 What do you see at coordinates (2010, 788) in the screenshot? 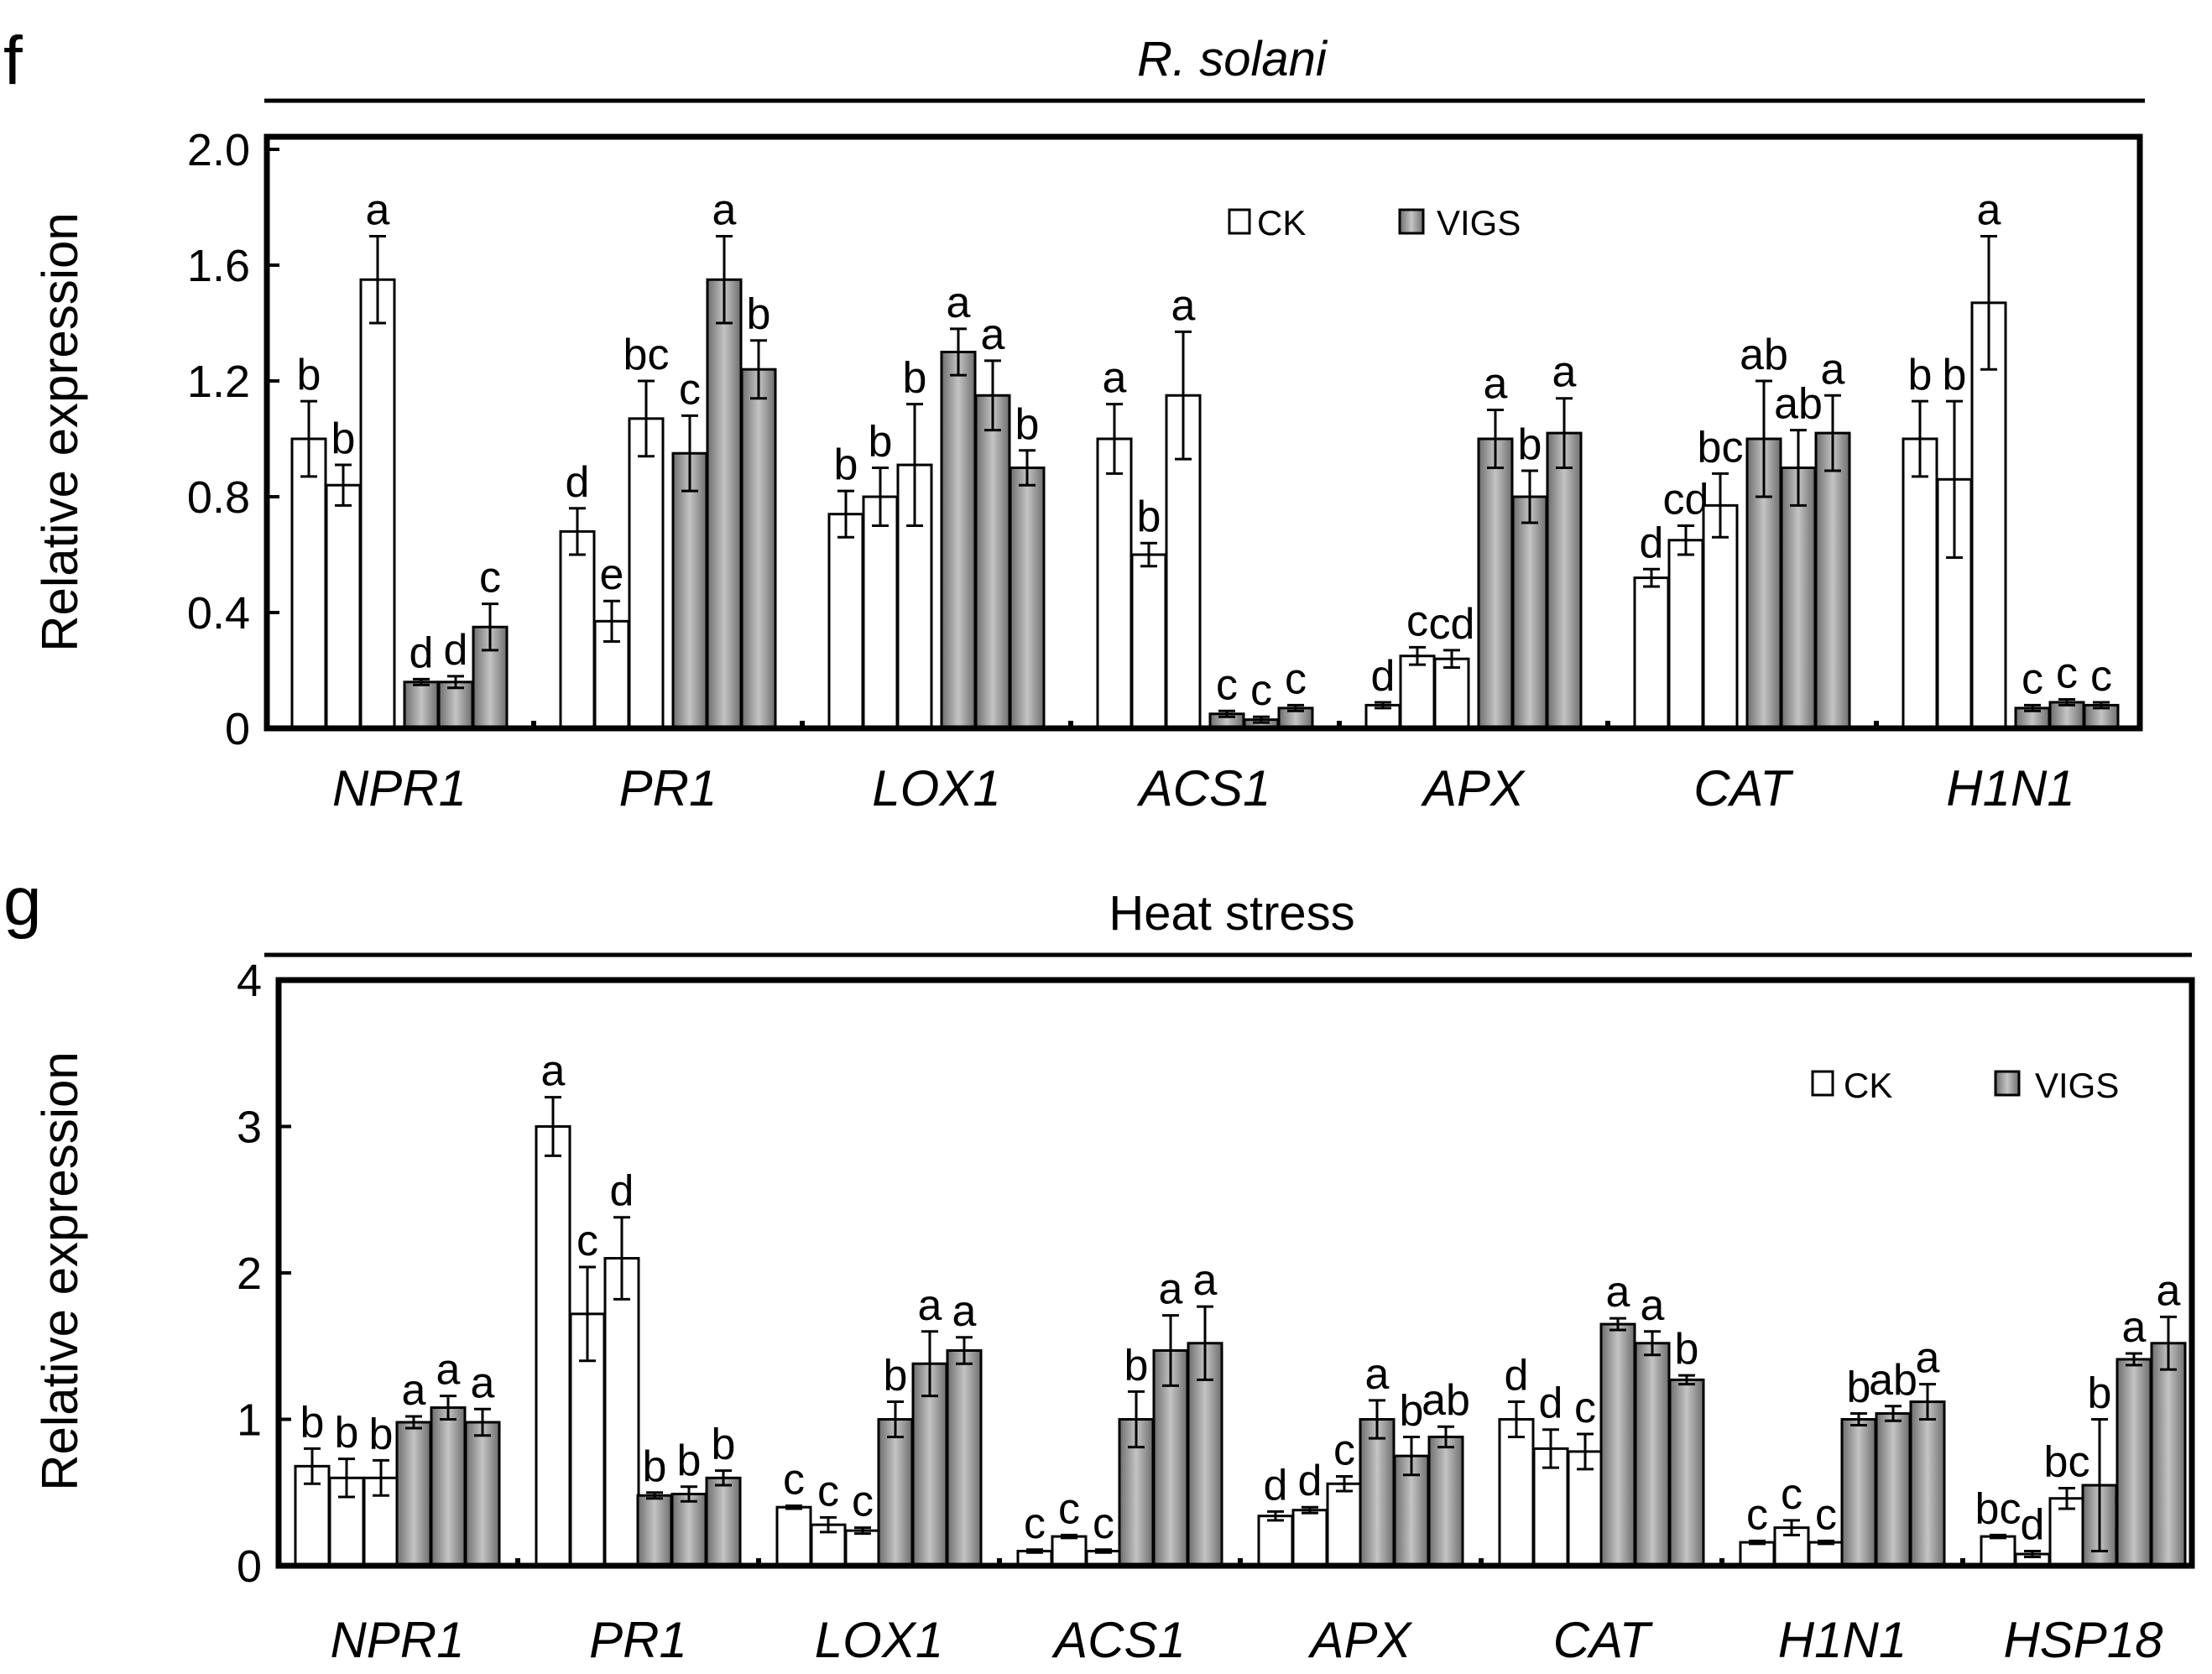
I see `x-category-label: H1N1` at bounding box center [2010, 788].